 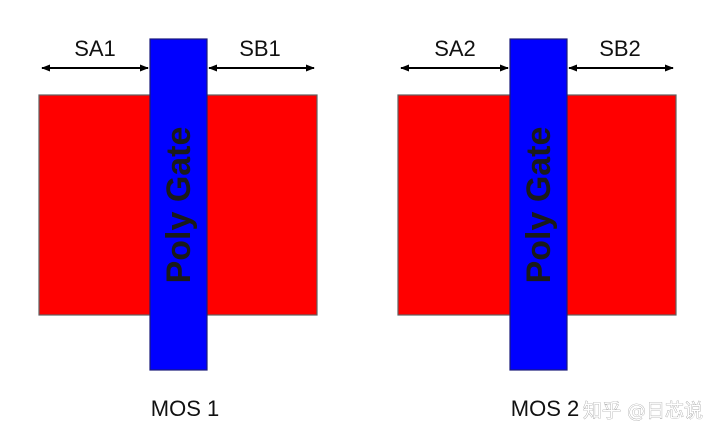 I want to click on mos-1-gate-label: Poly Gate, so click(x=179, y=205).